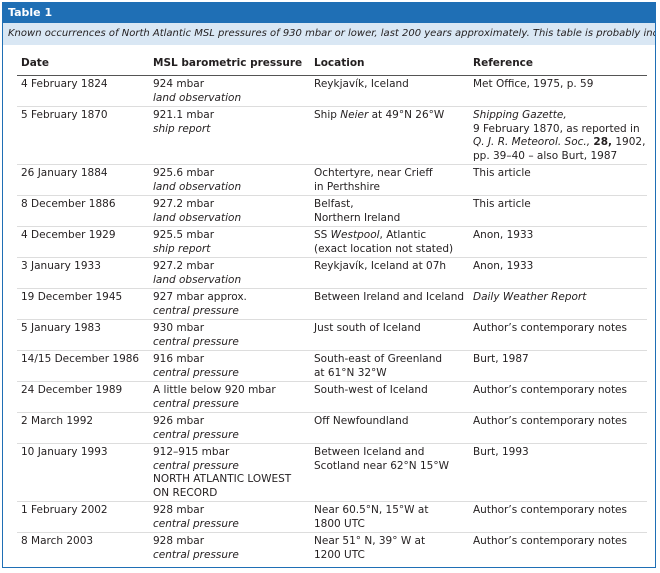 The height and width of the screenshot is (573, 660). Describe the element at coordinates (558, 64) in the screenshot. I see `column-header: Reference` at that location.